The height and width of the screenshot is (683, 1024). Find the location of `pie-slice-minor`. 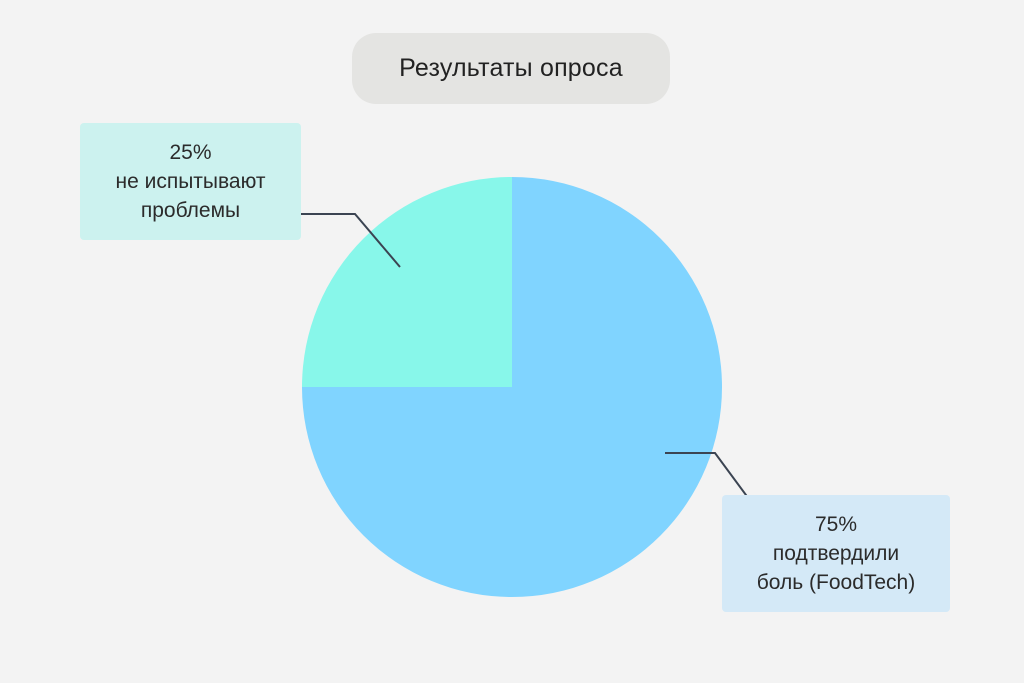

pie-slice-minor is located at coordinates (407, 282).